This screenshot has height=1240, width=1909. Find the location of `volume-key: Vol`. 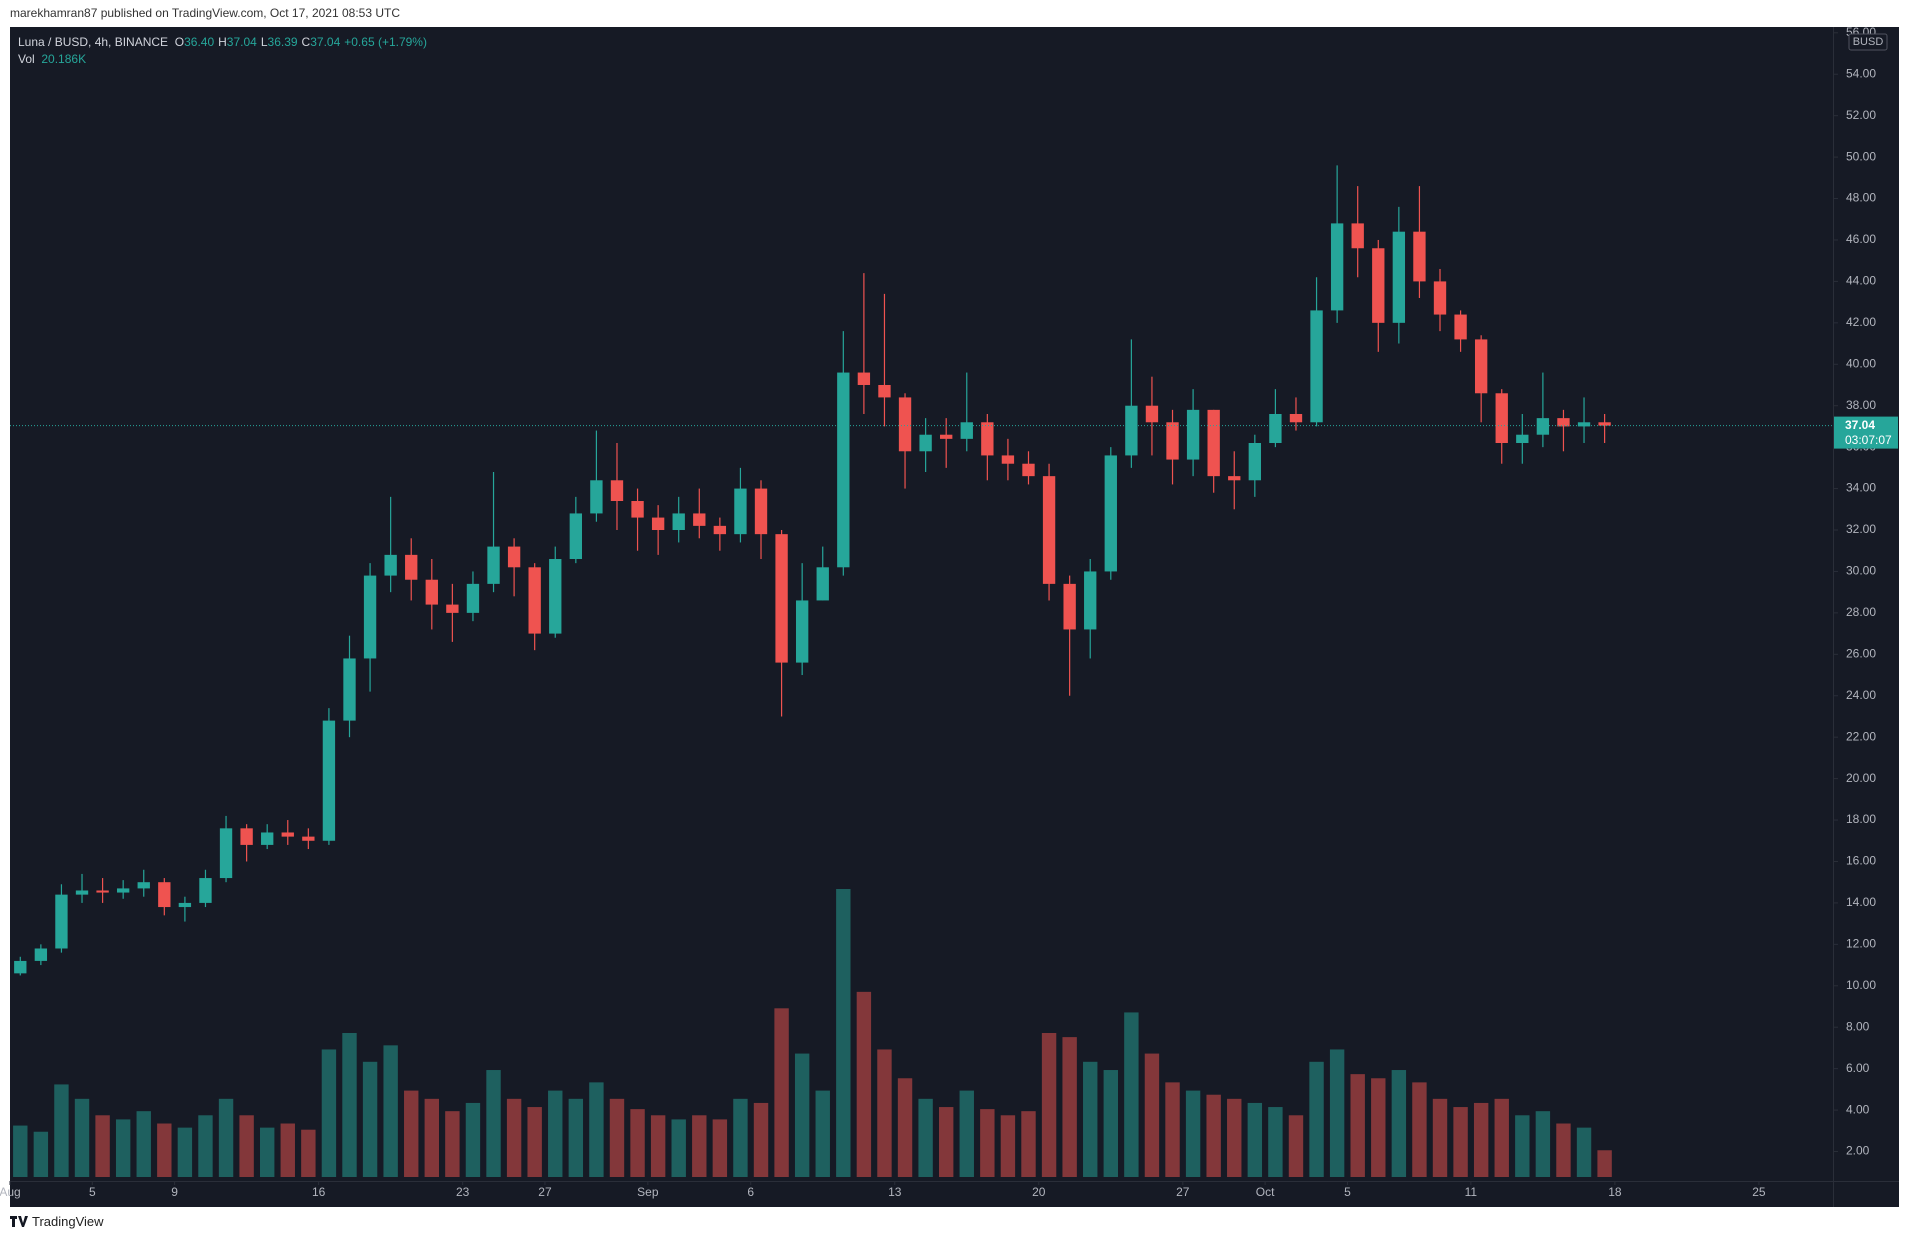

volume-key: Vol is located at coordinates (26, 59).